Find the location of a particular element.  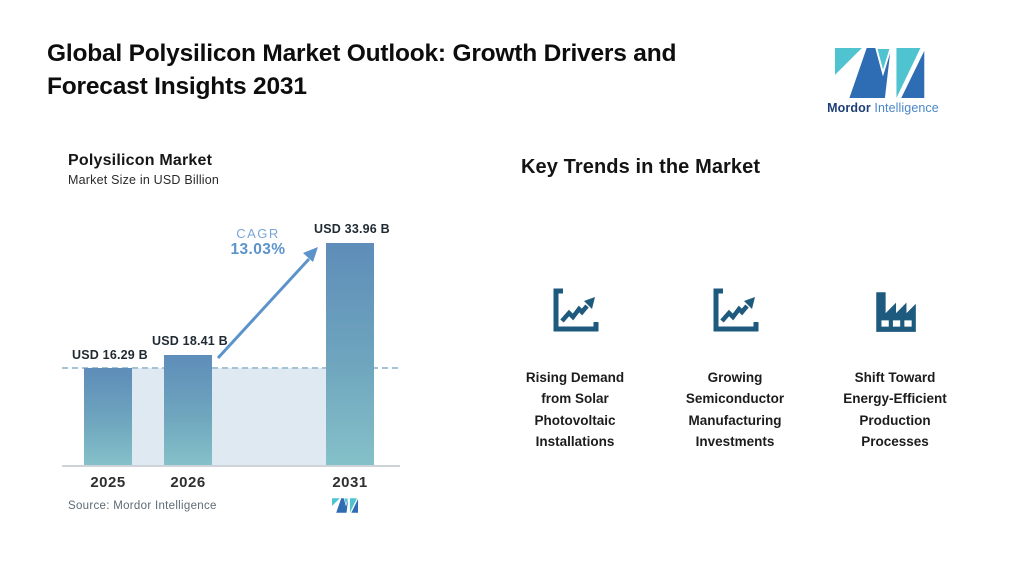

chart-source-row: Source: Mordor Intelligence is located at coordinates (214, 505).